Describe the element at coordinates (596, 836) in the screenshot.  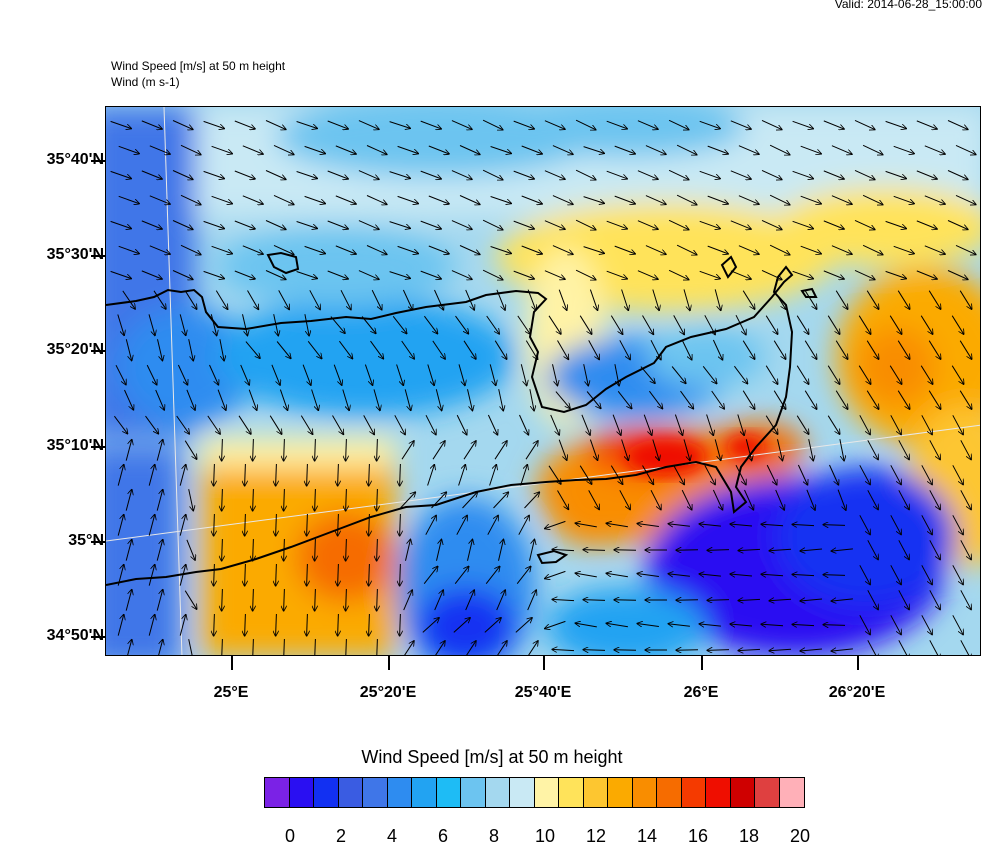
I see `colorbar-label: 12` at that location.